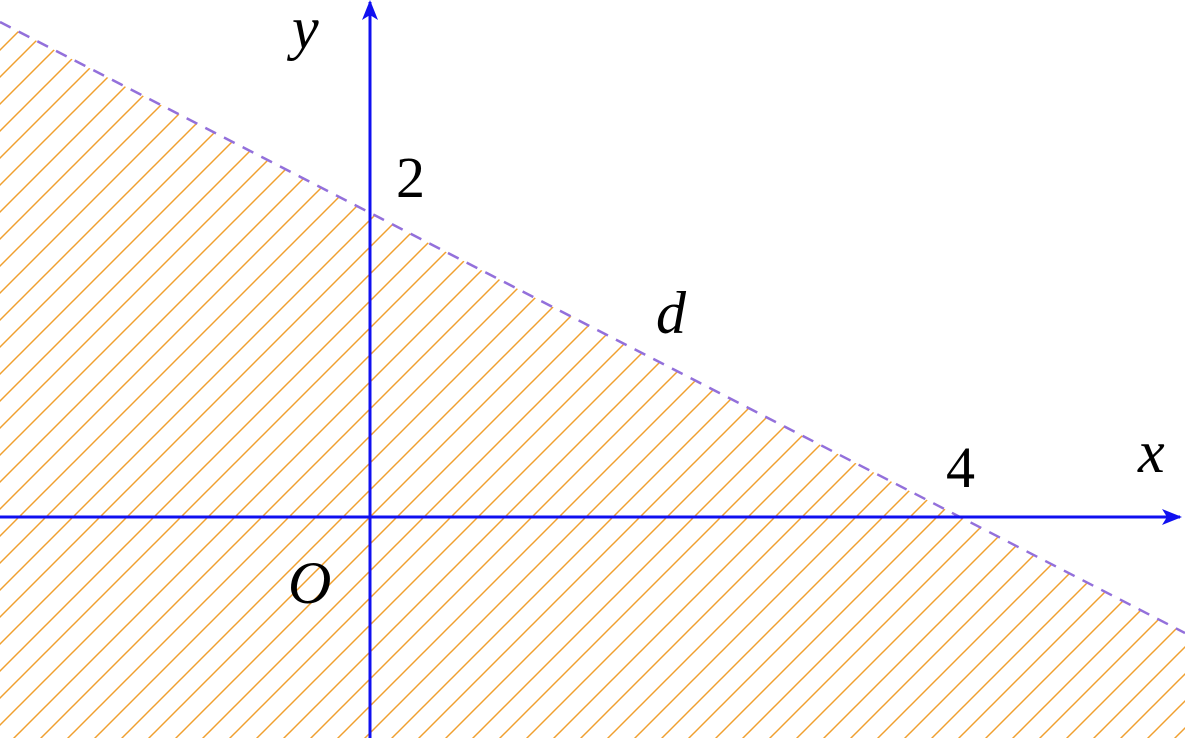 This screenshot has height=738, width=1185. What do you see at coordinates (302, 30) in the screenshot?
I see `y-axis-label: y` at bounding box center [302, 30].